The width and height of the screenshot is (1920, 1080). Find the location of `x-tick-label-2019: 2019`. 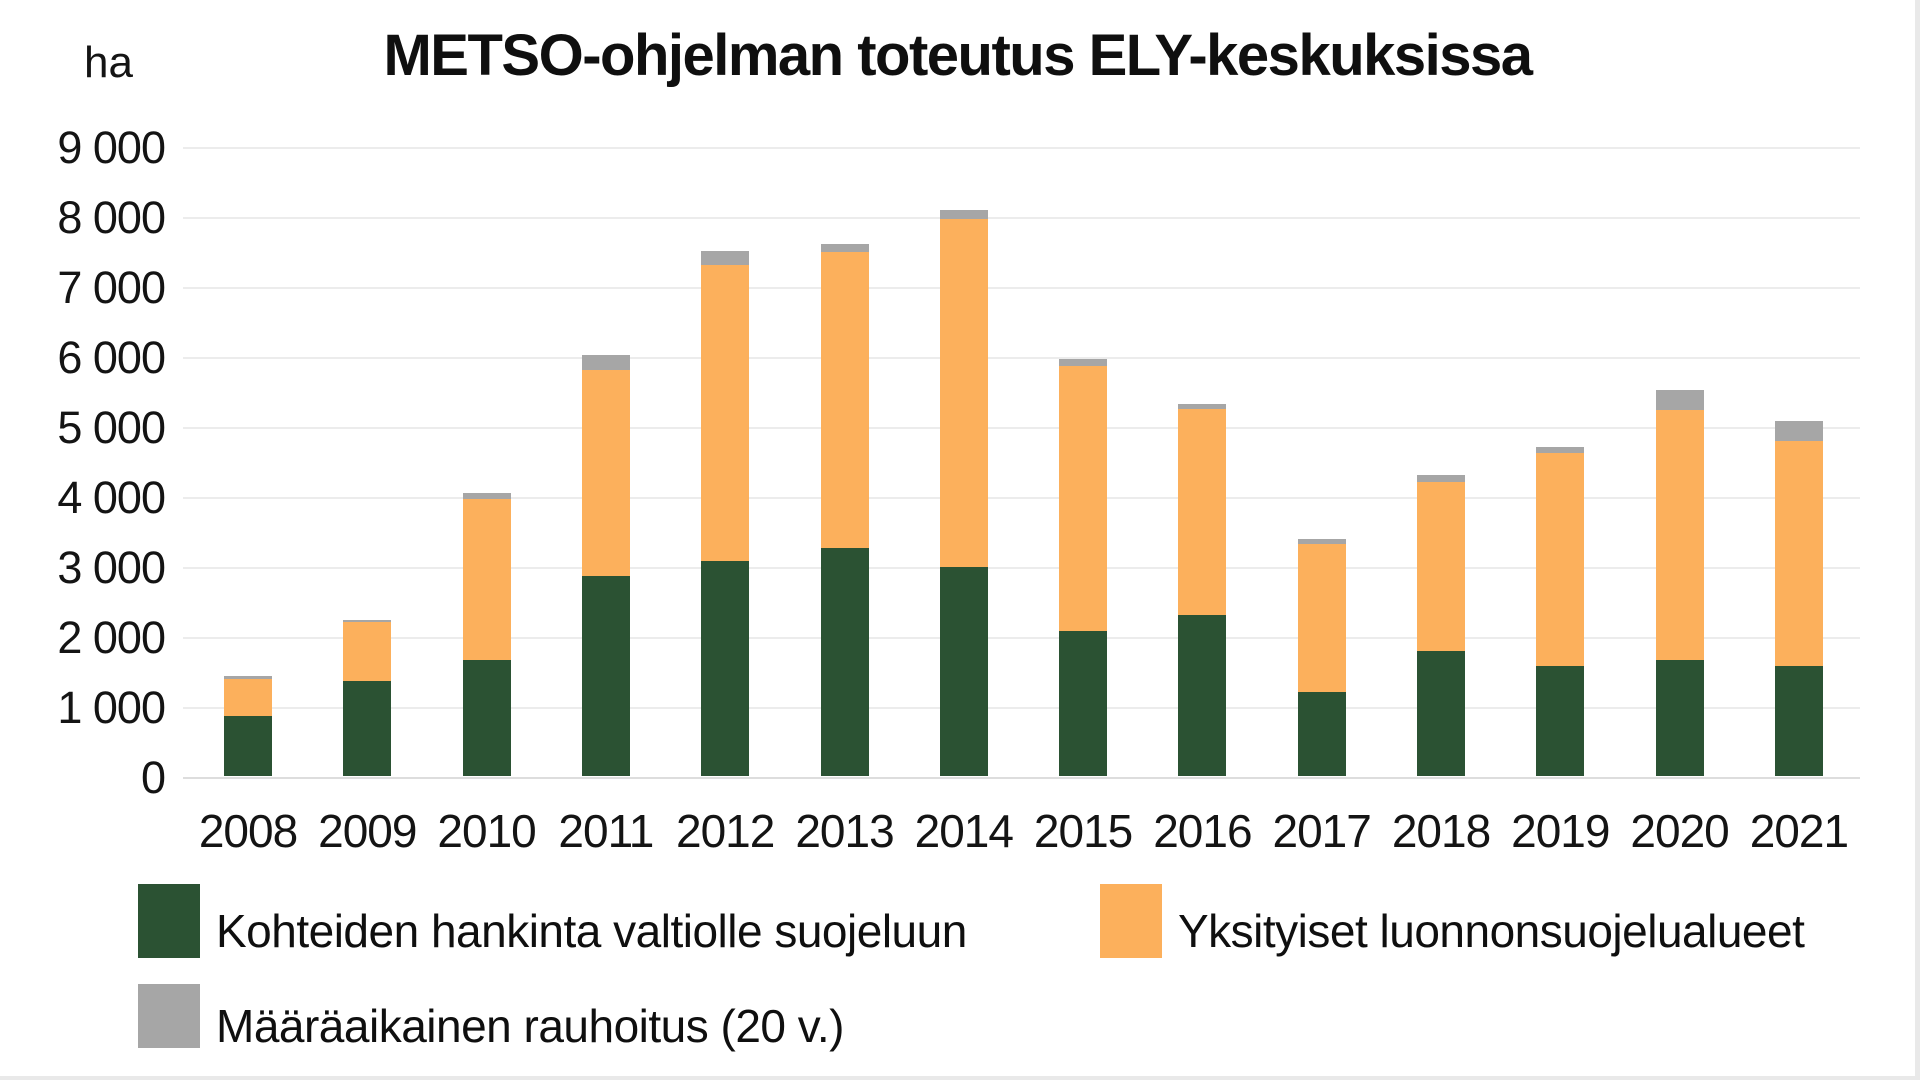

x-tick-label-2019: 2019 is located at coordinates (1560, 831).